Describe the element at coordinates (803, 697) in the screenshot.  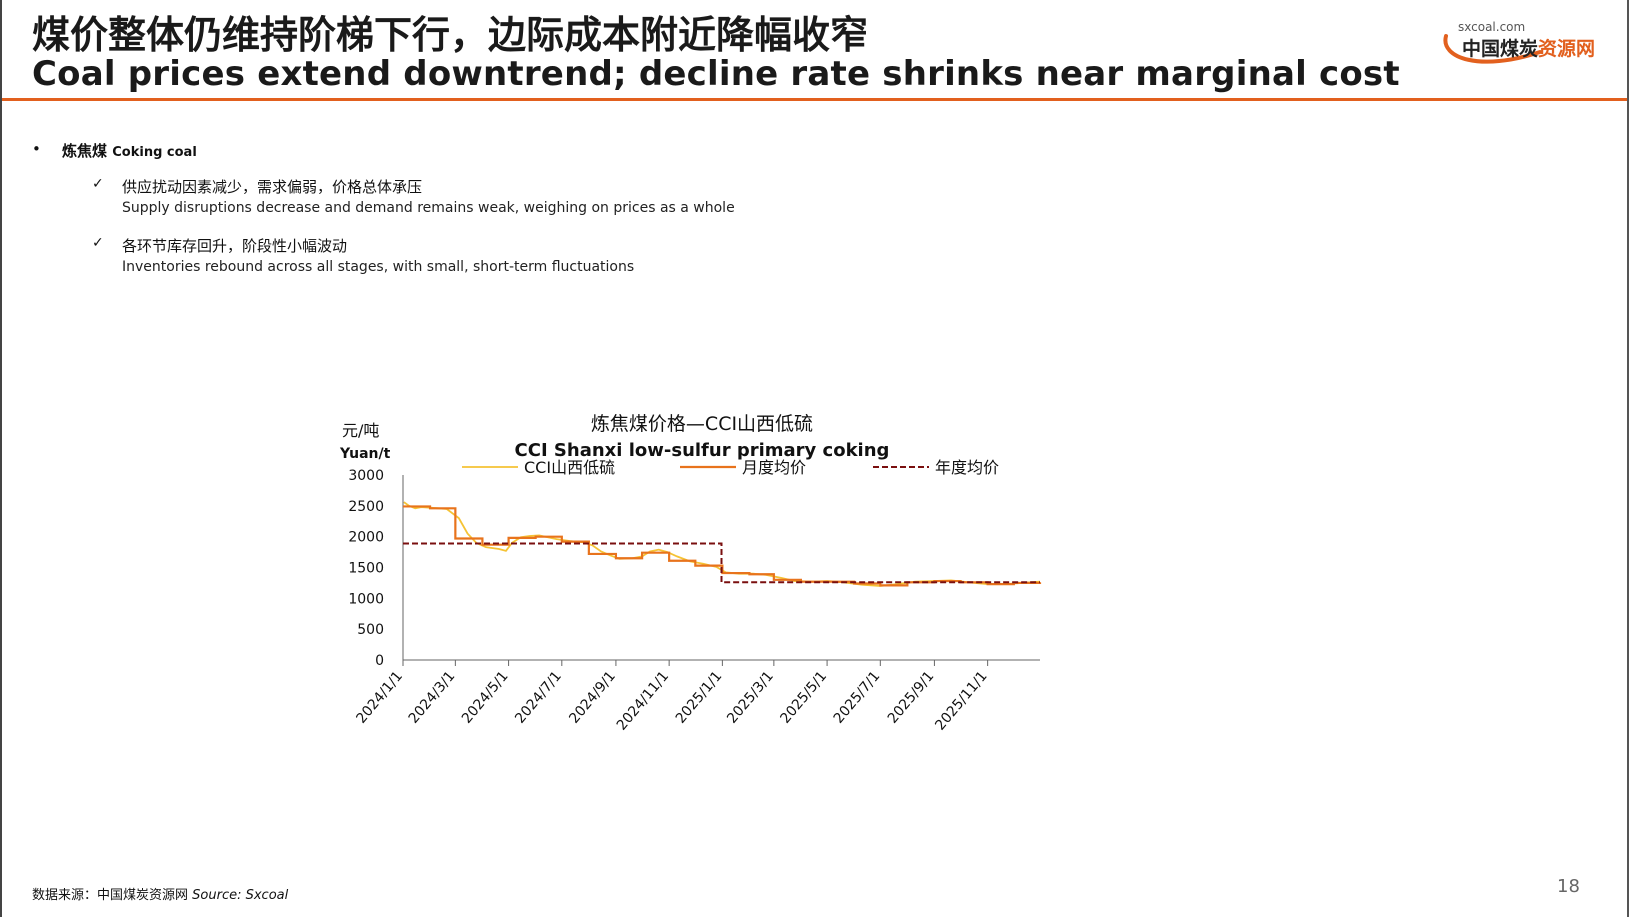
I see `x-tick-label: 2025/5/1` at that location.